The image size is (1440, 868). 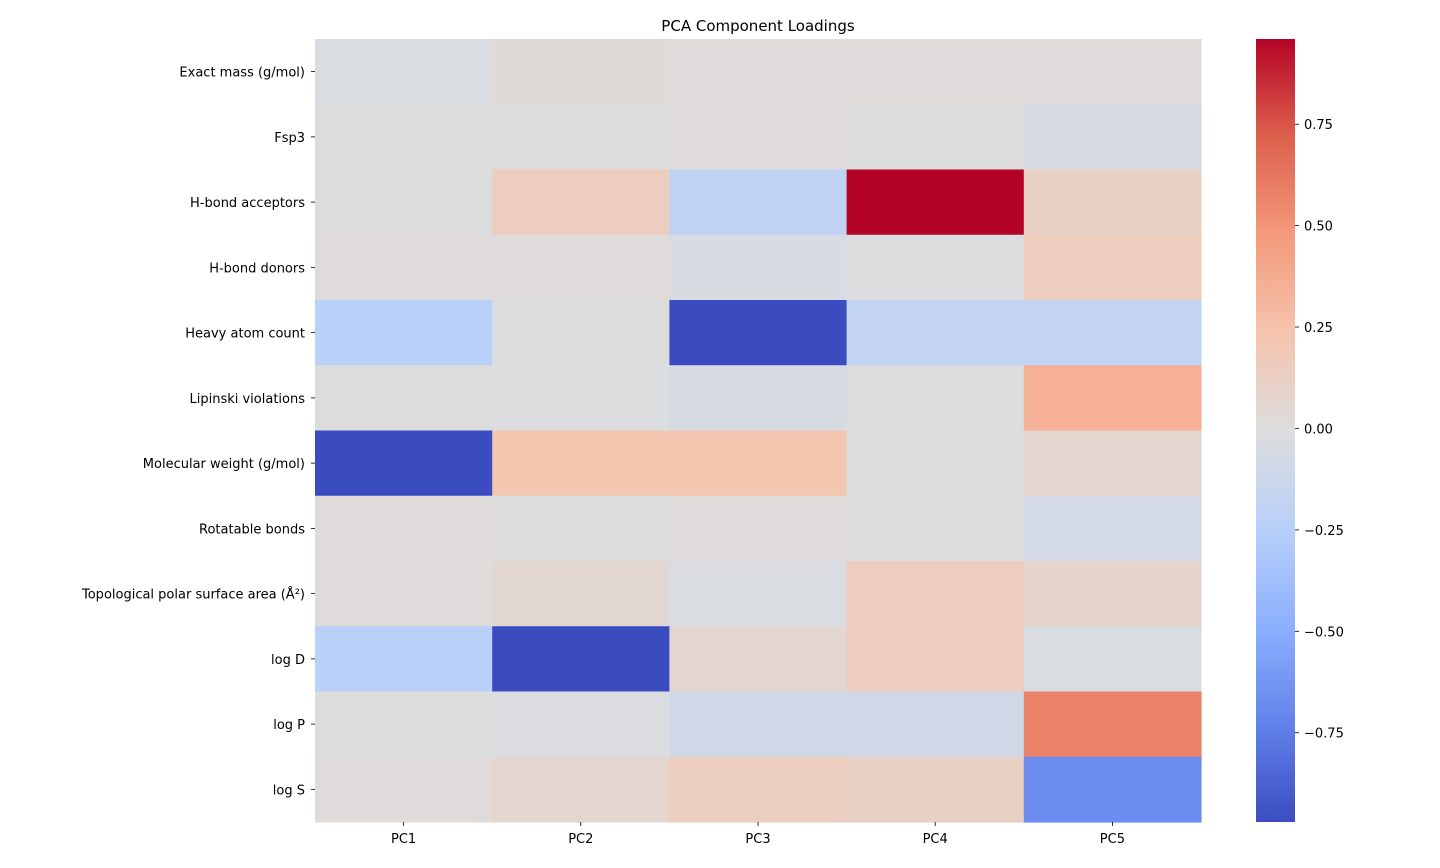 I want to click on y-tick-label: Lipinski violations, so click(x=247, y=399).